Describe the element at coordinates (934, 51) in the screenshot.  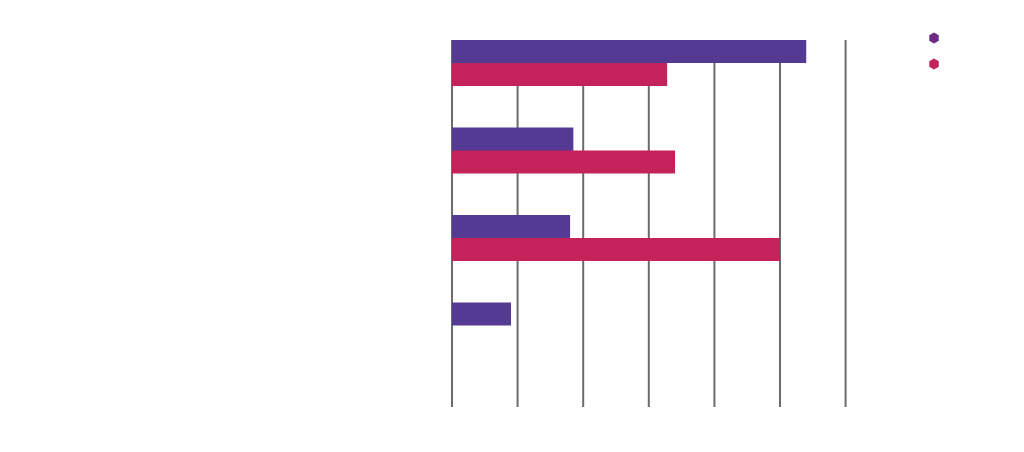
I see `legend` at that location.